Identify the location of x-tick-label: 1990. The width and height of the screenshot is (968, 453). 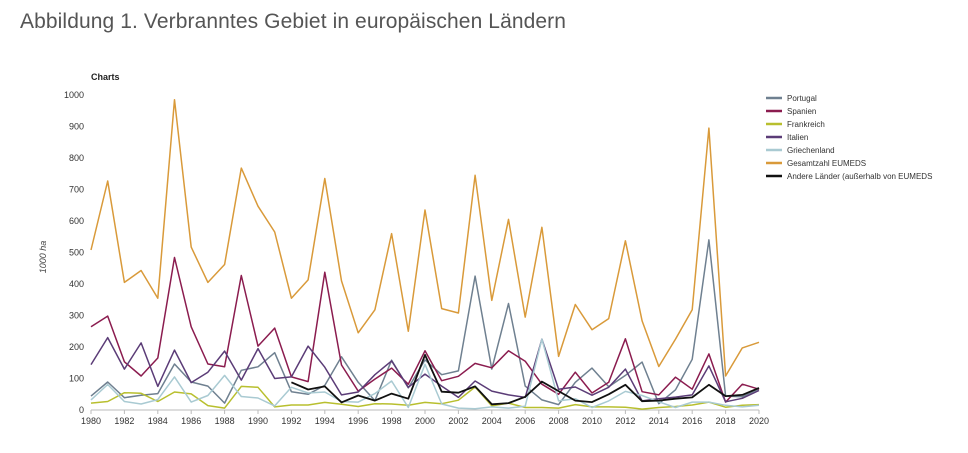
(258, 421).